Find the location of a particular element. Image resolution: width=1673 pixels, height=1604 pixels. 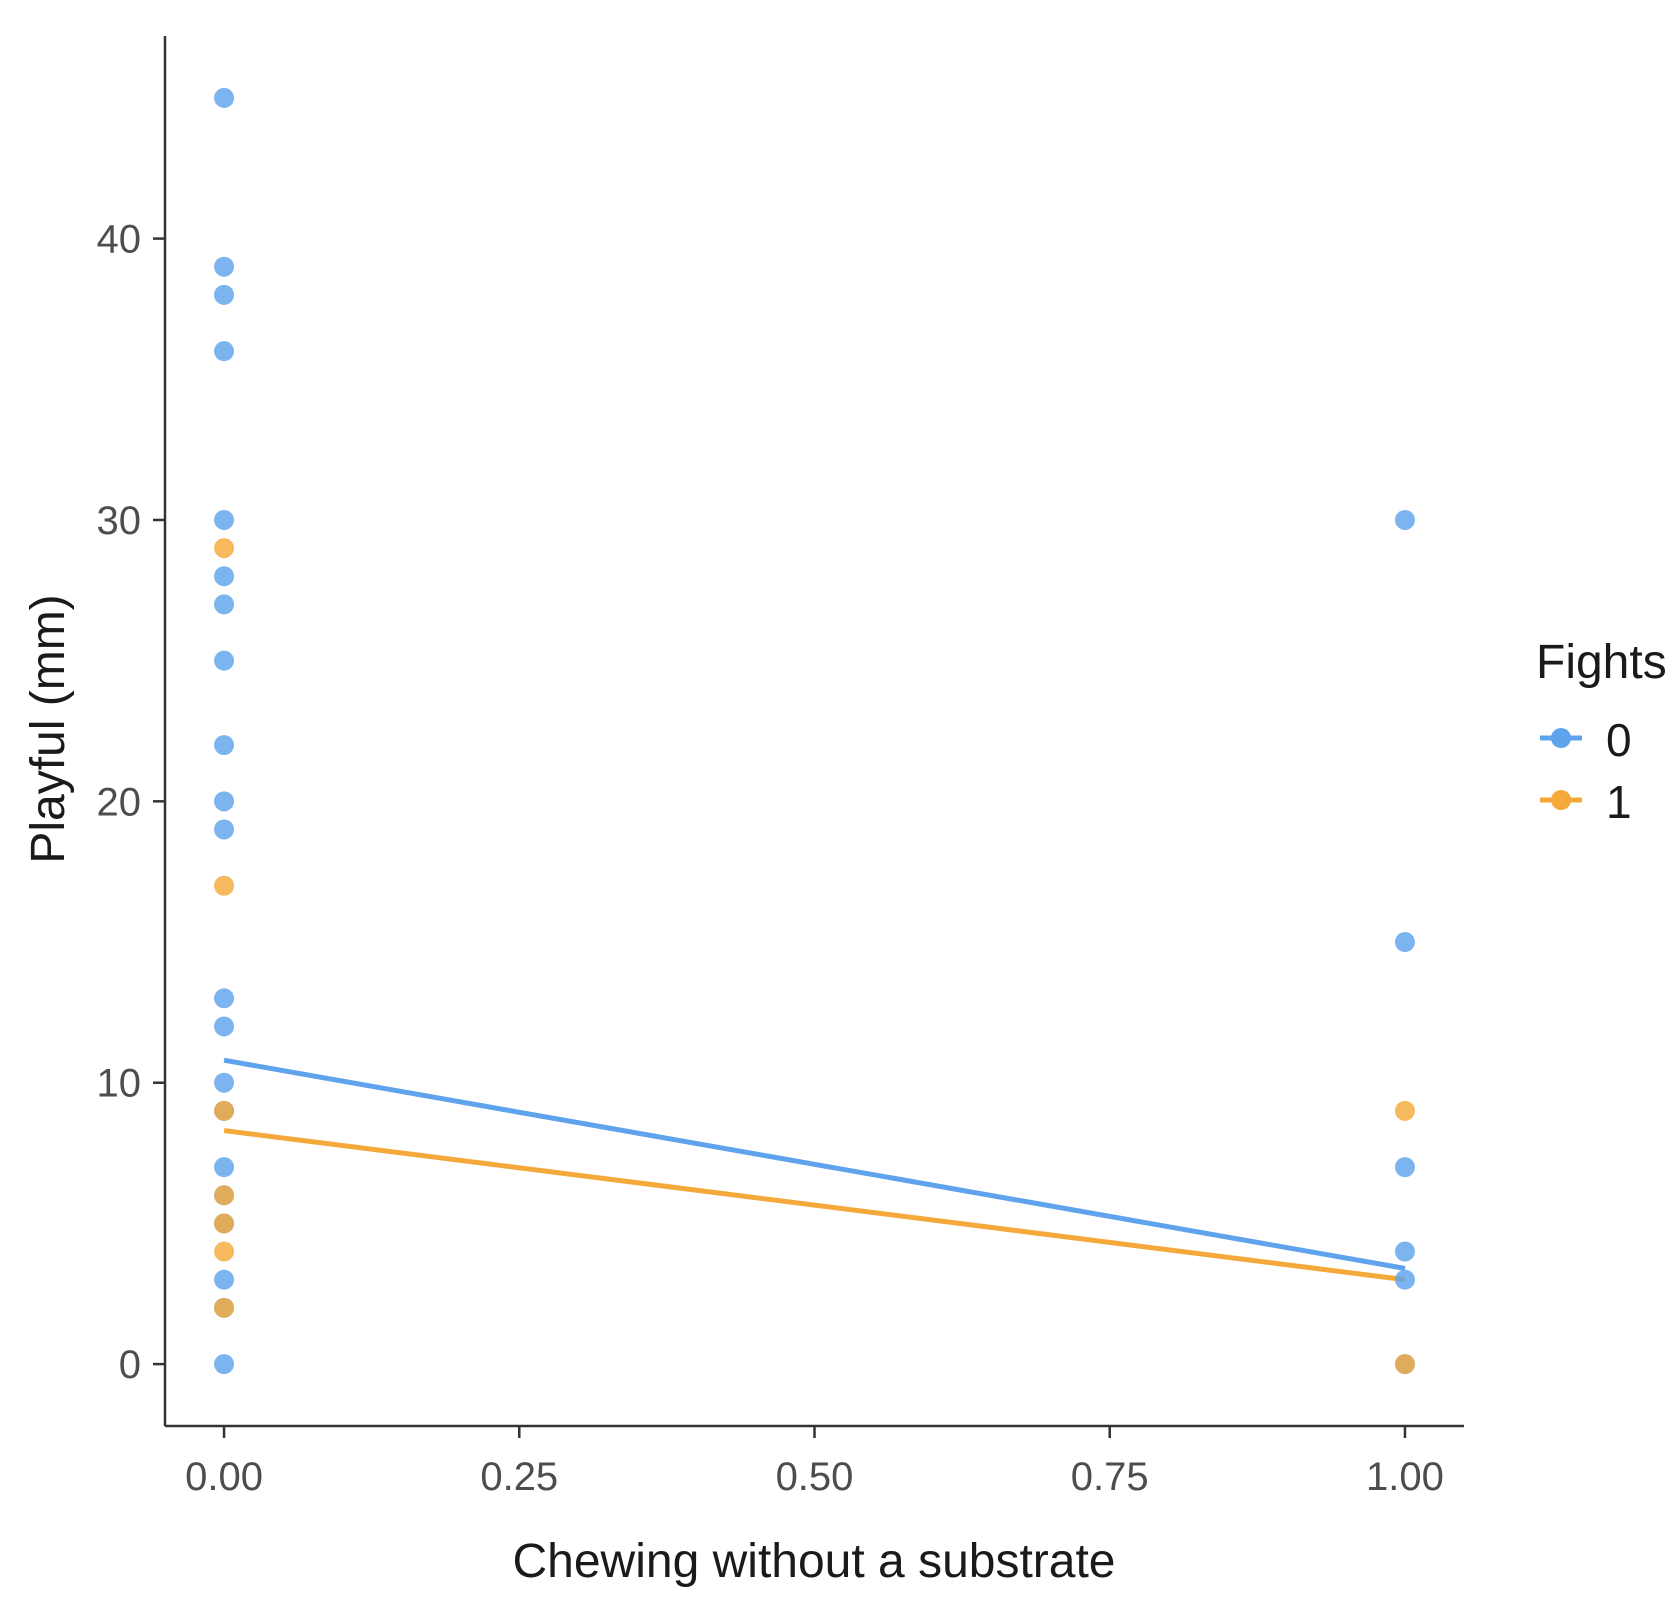

y-tick-label: 40 is located at coordinates (119, 240).